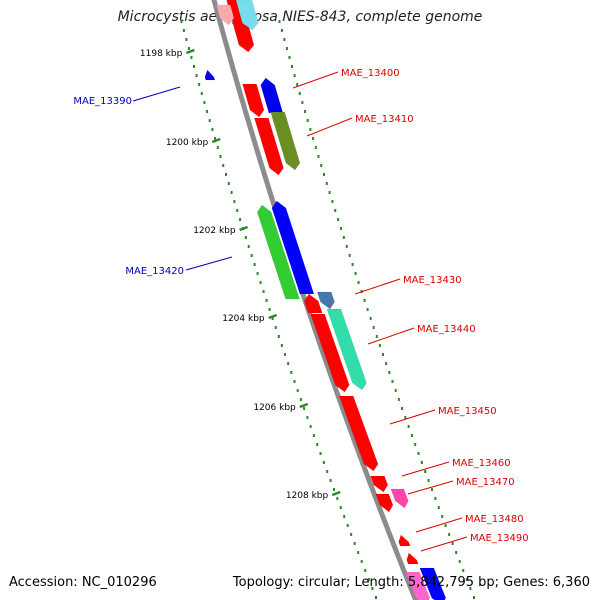 The width and height of the screenshot is (600, 600). What do you see at coordinates (243, 319) in the screenshot?
I see `tick-label: 1204 kbp` at bounding box center [243, 319].